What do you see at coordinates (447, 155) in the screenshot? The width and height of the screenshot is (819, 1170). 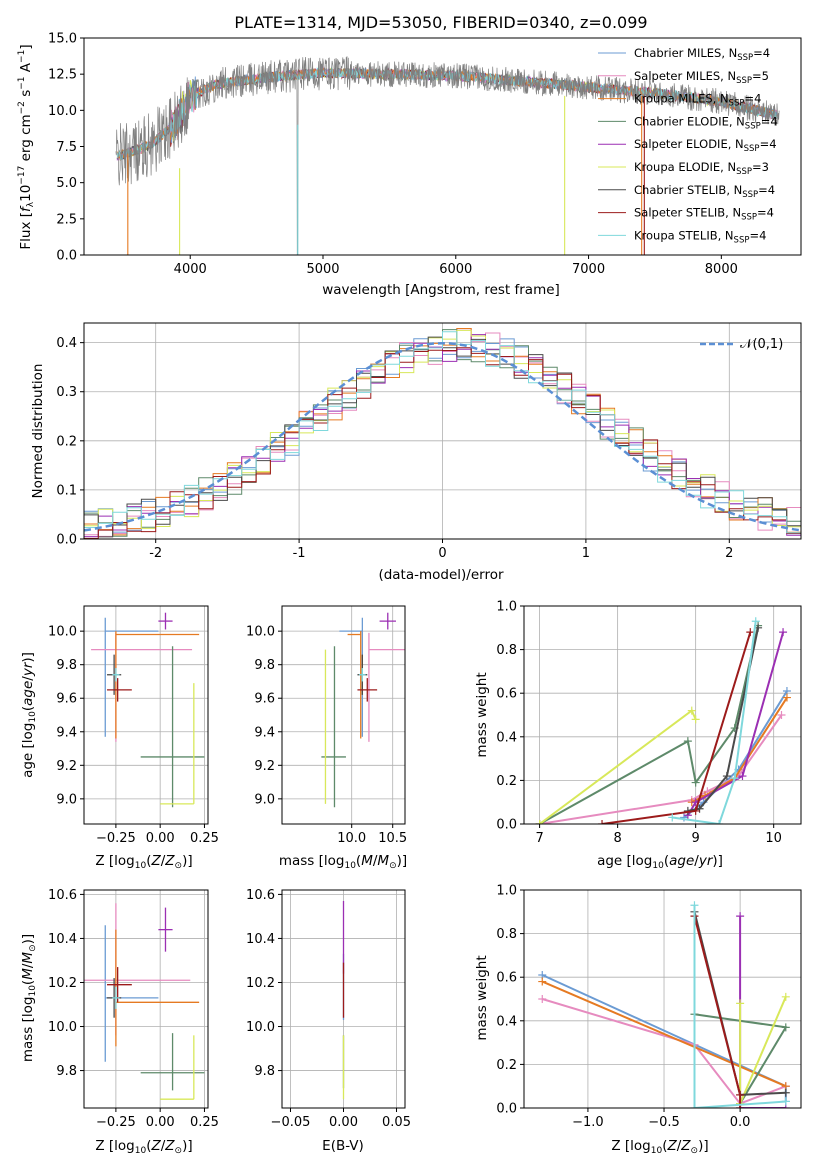 I see `observed-spectrum` at bounding box center [447, 155].